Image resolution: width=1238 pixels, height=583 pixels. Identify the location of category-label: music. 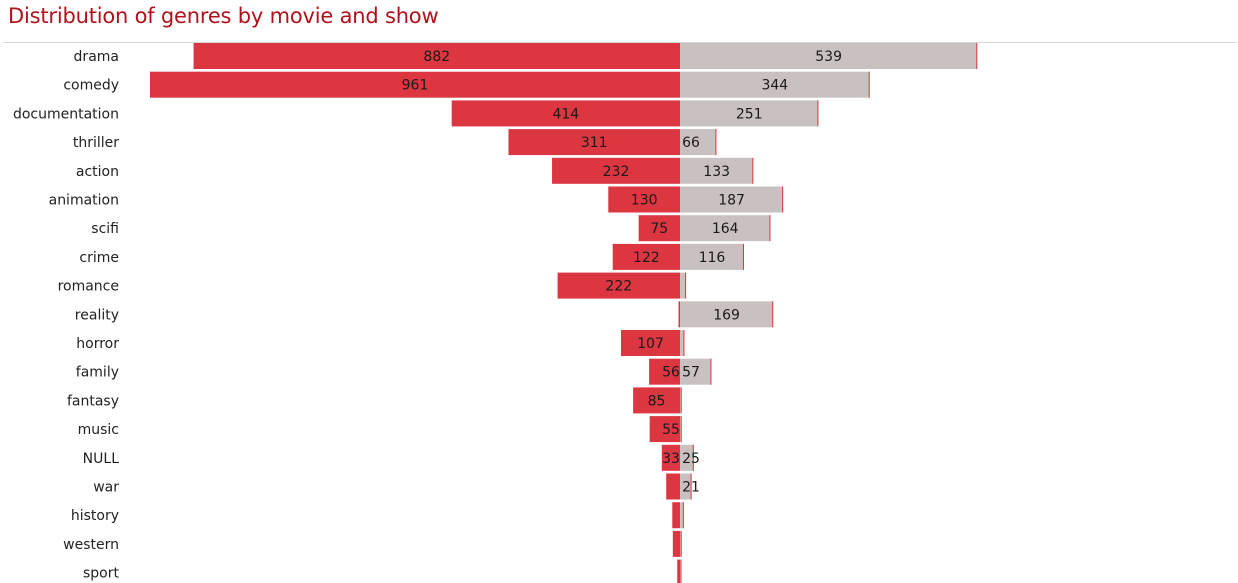
(98, 430).